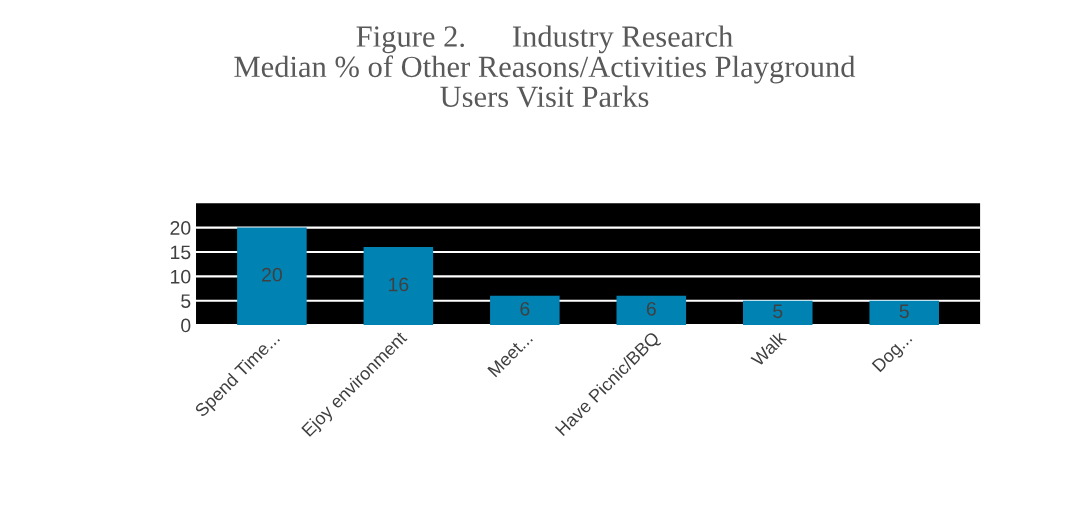  Describe the element at coordinates (181, 252) in the screenshot. I see `y-tick-label: 15` at that location.